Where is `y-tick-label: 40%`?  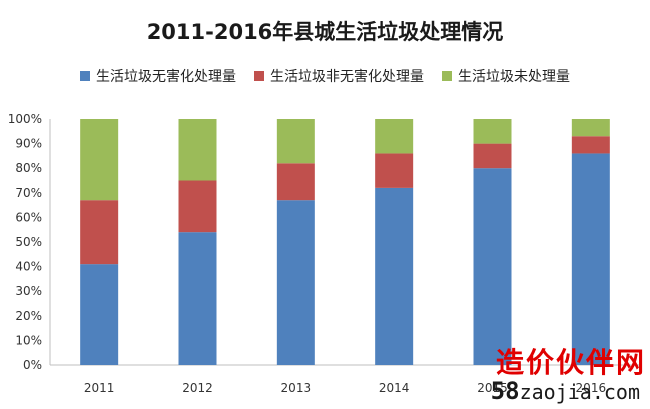
y-tick-label: 40% is located at coordinates (28, 267).